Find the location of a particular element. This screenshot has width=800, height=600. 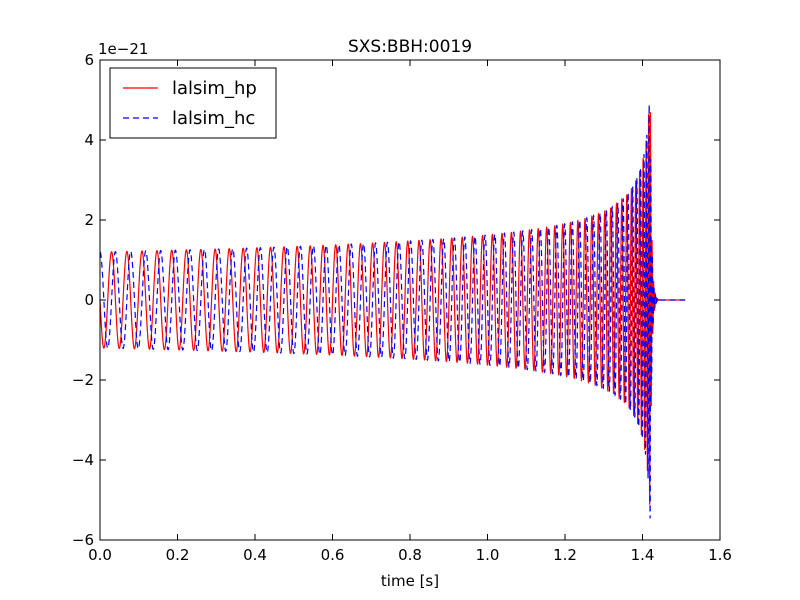

y-offset-label: 1e−21 is located at coordinates (123, 49).